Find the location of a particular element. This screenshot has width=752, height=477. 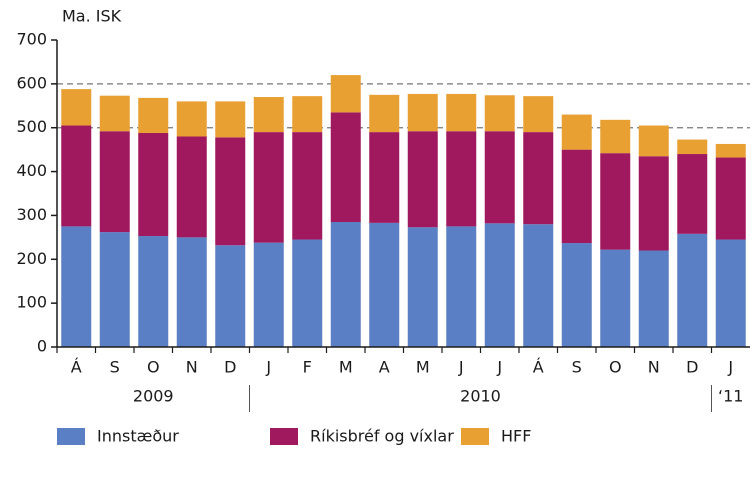

y-tick-label: 0 is located at coordinates (42, 346).